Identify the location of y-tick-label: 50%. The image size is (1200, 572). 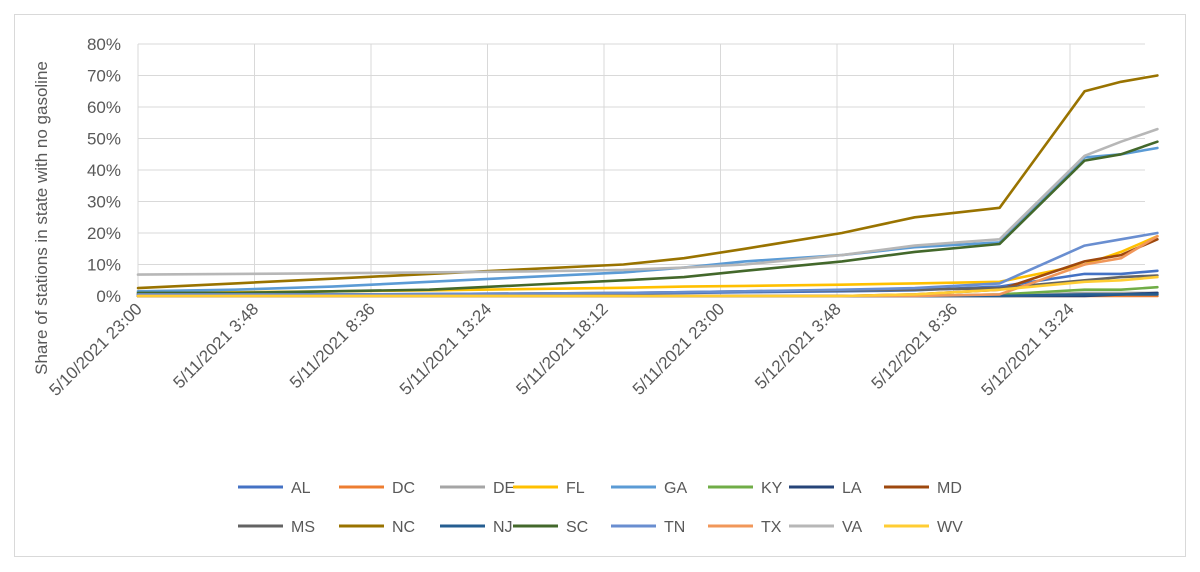
(104, 139).